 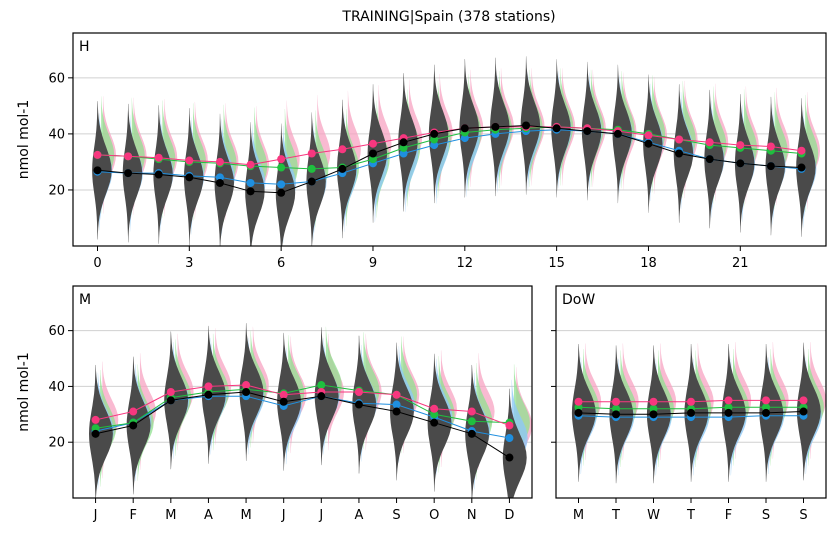 I want to click on x-tick-label: N, so click(x=472, y=515).